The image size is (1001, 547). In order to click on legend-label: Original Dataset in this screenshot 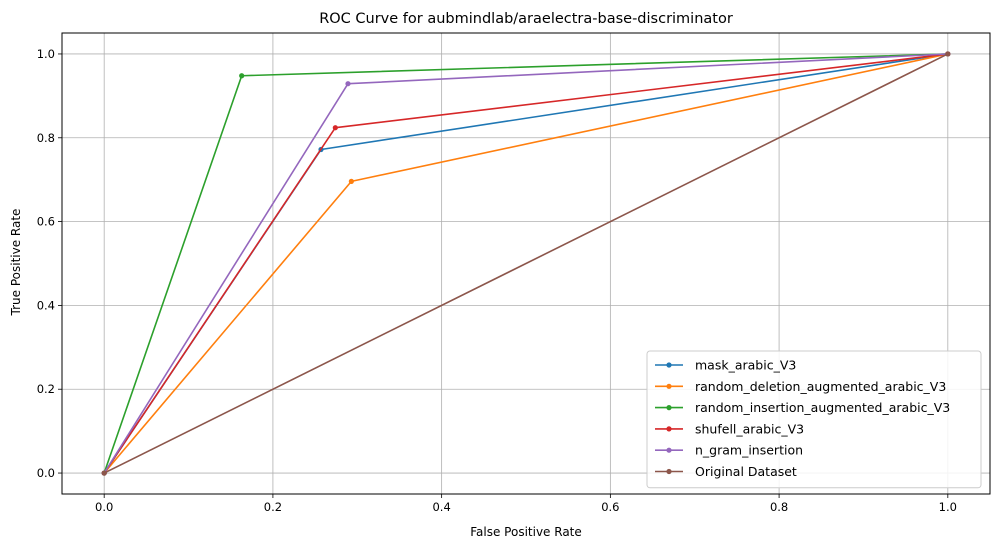, I will do `click(746, 471)`.